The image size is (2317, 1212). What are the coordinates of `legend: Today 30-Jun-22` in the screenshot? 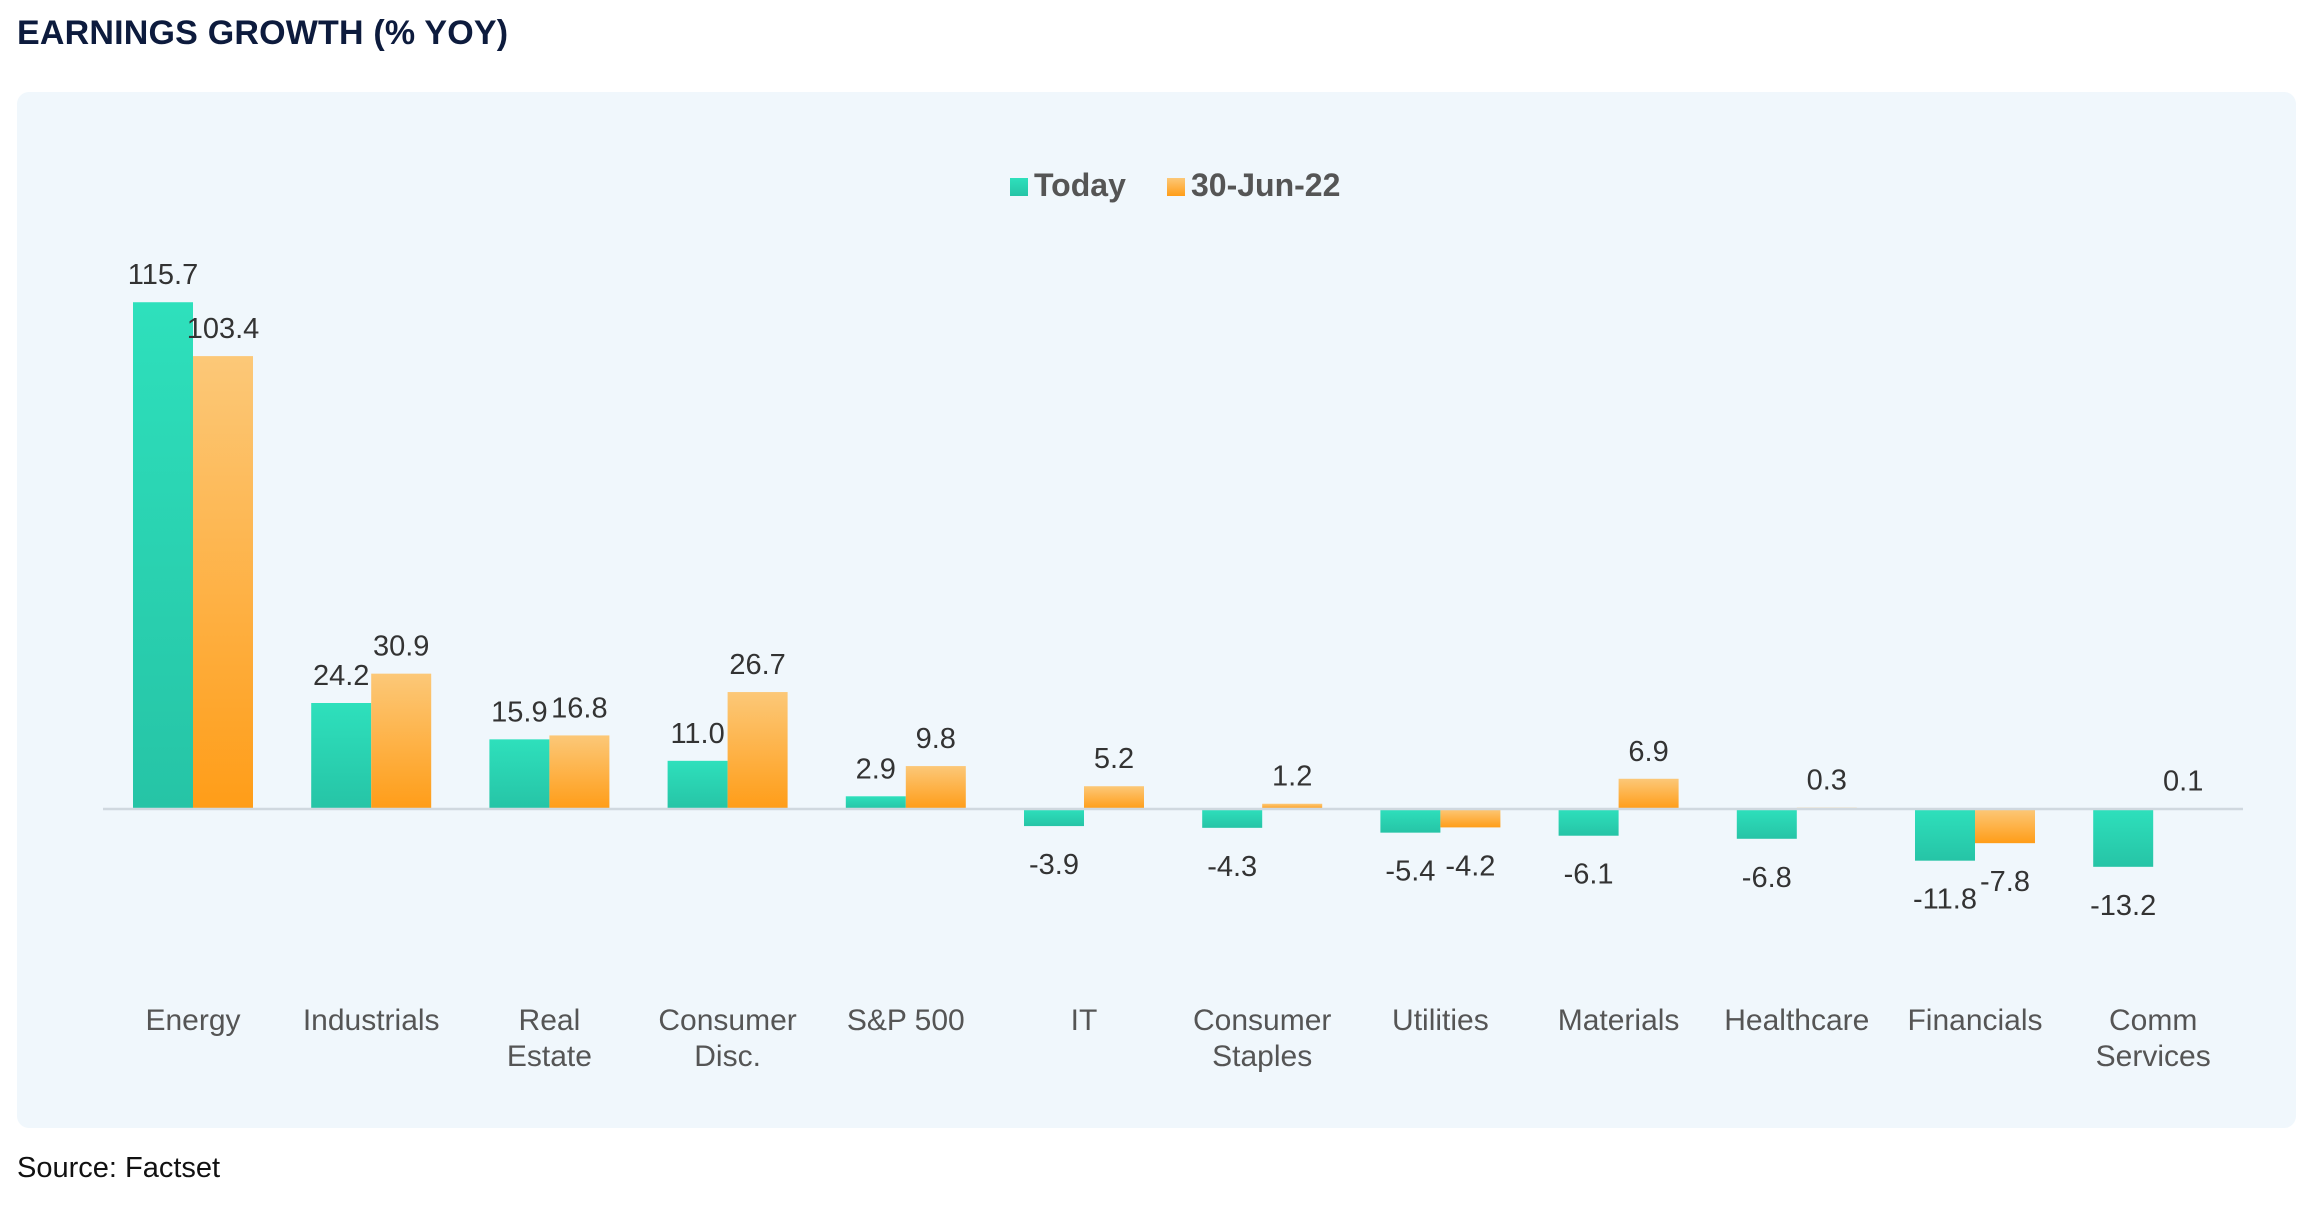 It's located at (1175, 185).